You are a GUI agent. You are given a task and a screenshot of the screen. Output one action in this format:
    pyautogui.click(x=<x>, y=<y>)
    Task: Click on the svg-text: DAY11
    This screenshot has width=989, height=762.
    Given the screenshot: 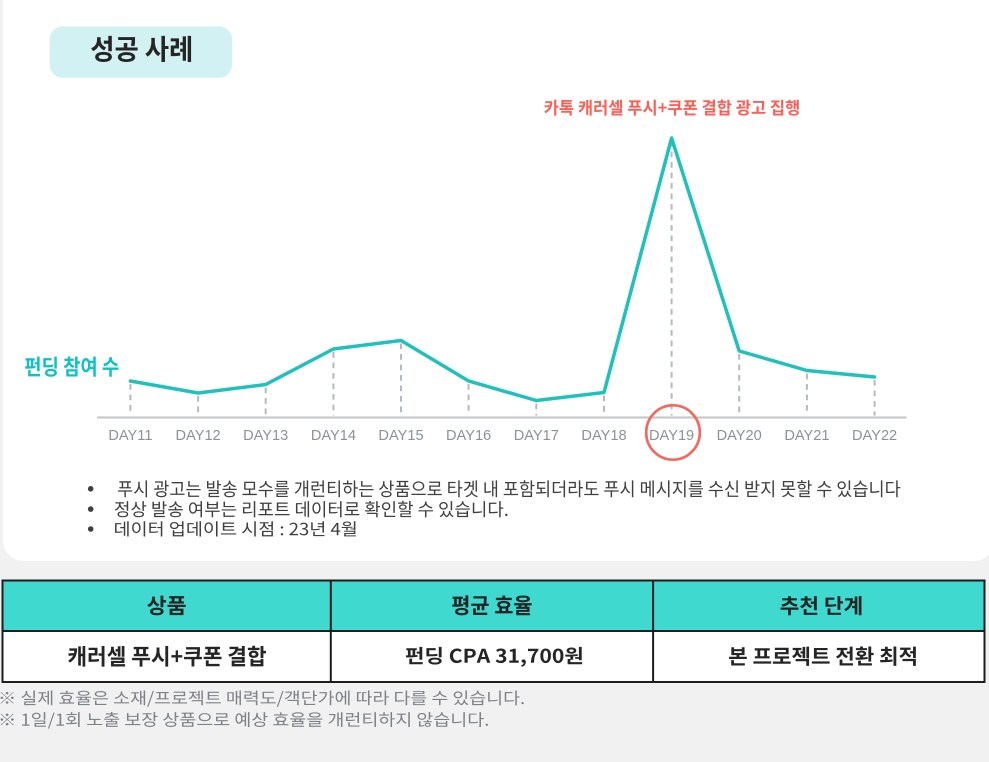 What is the action you would take?
    pyautogui.click(x=130, y=436)
    